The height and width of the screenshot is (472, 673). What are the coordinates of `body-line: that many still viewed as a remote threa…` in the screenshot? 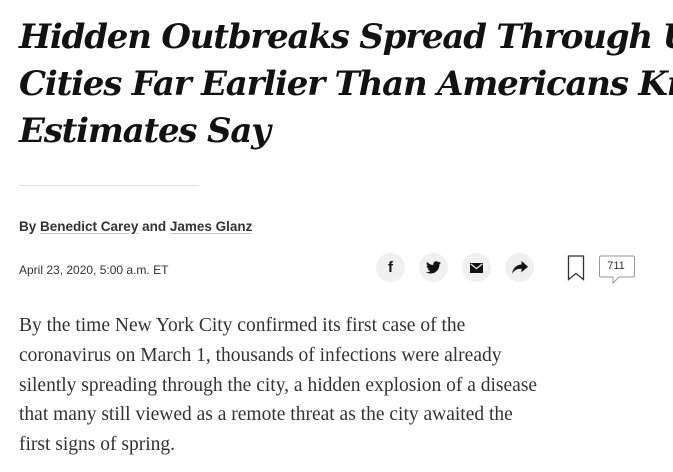 It's located at (266, 415).